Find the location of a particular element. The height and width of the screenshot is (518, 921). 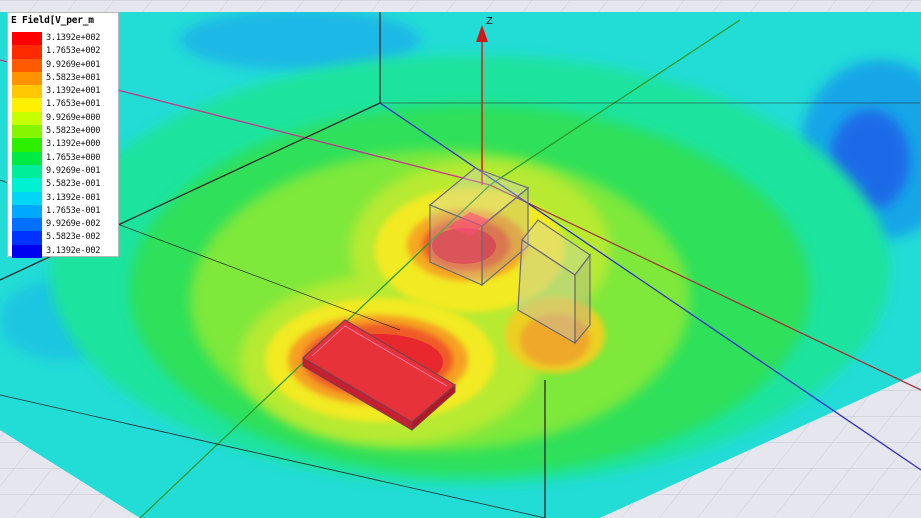

legend-entry: 3.1392e+001 is located at coordinates (63, 92).